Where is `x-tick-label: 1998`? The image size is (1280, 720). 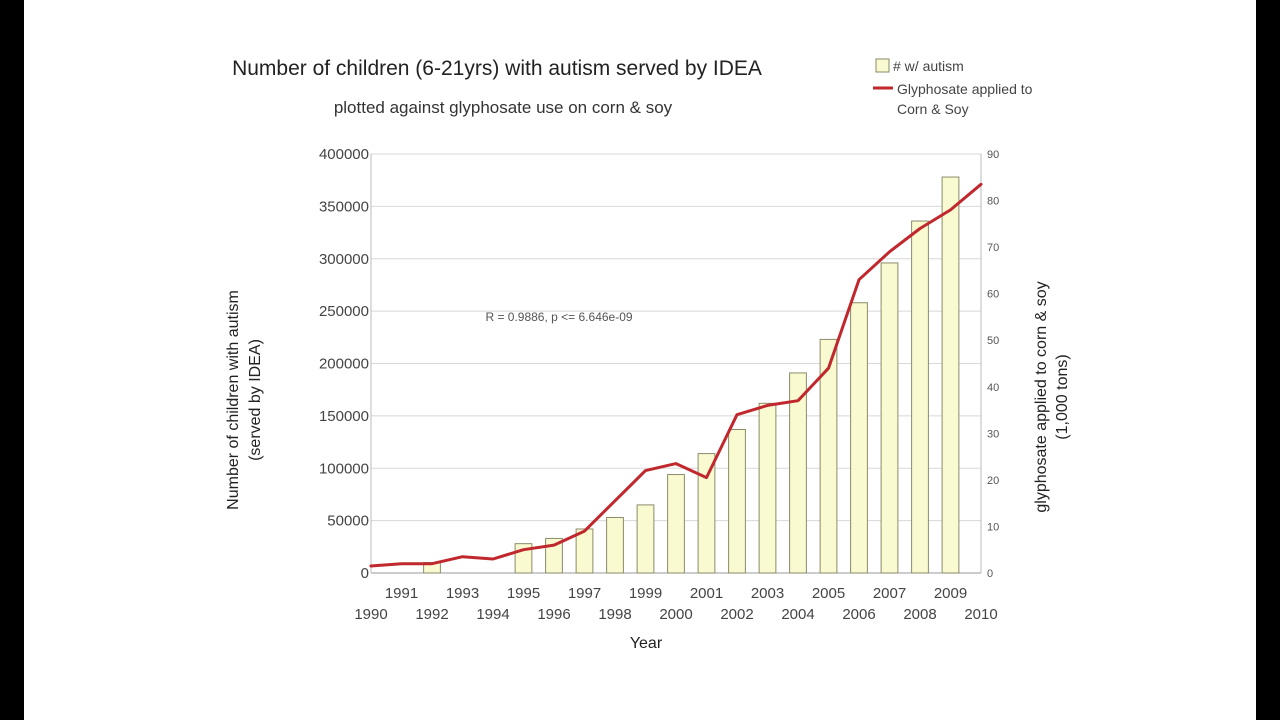 x-tick-label: 1998 is located at coordinates (614, 614).